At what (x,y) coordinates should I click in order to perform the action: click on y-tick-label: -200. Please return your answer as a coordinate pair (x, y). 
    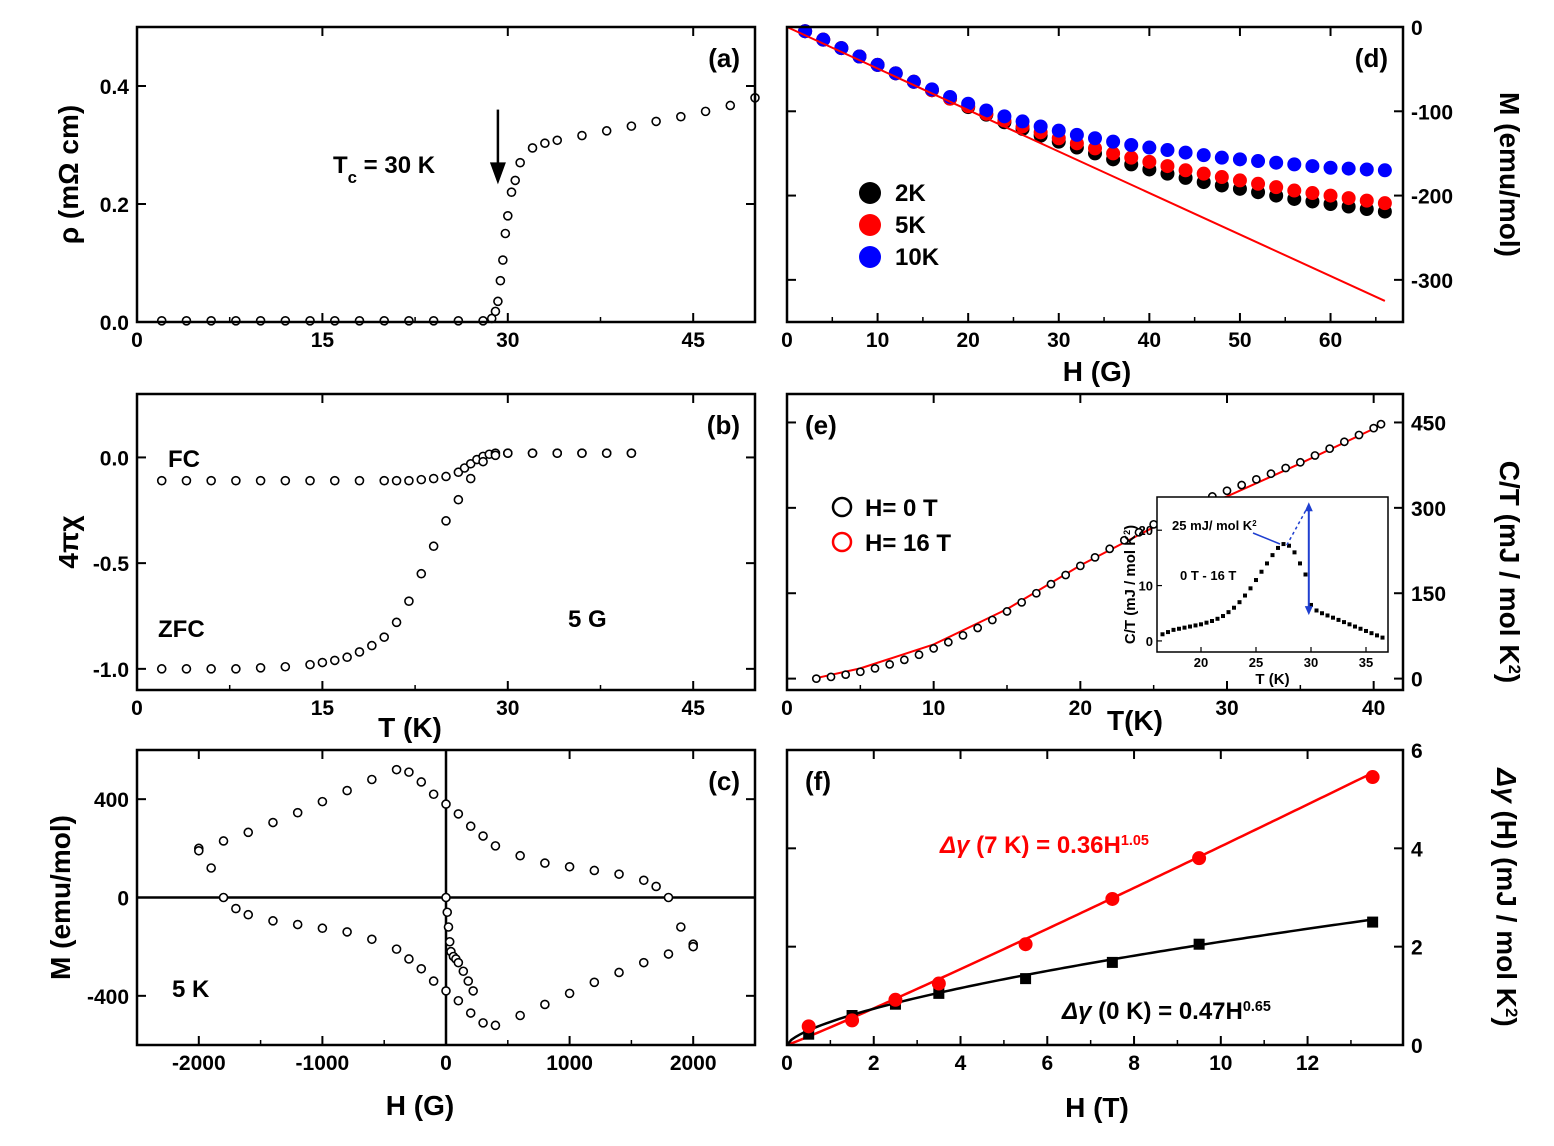
    Looking at the image, I should click on (1432, 197).